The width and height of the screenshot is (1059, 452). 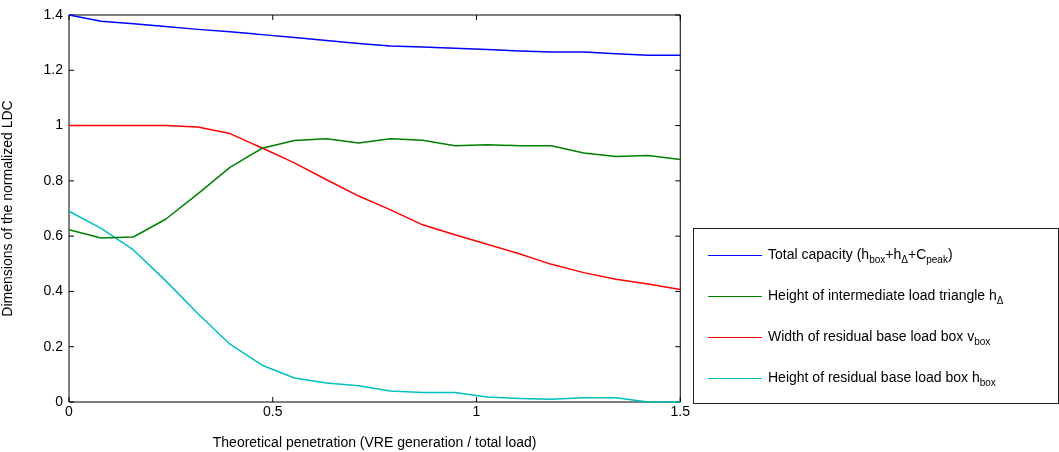 I want to click on y-tick-label: 0.8, so click(x=53, y=179).